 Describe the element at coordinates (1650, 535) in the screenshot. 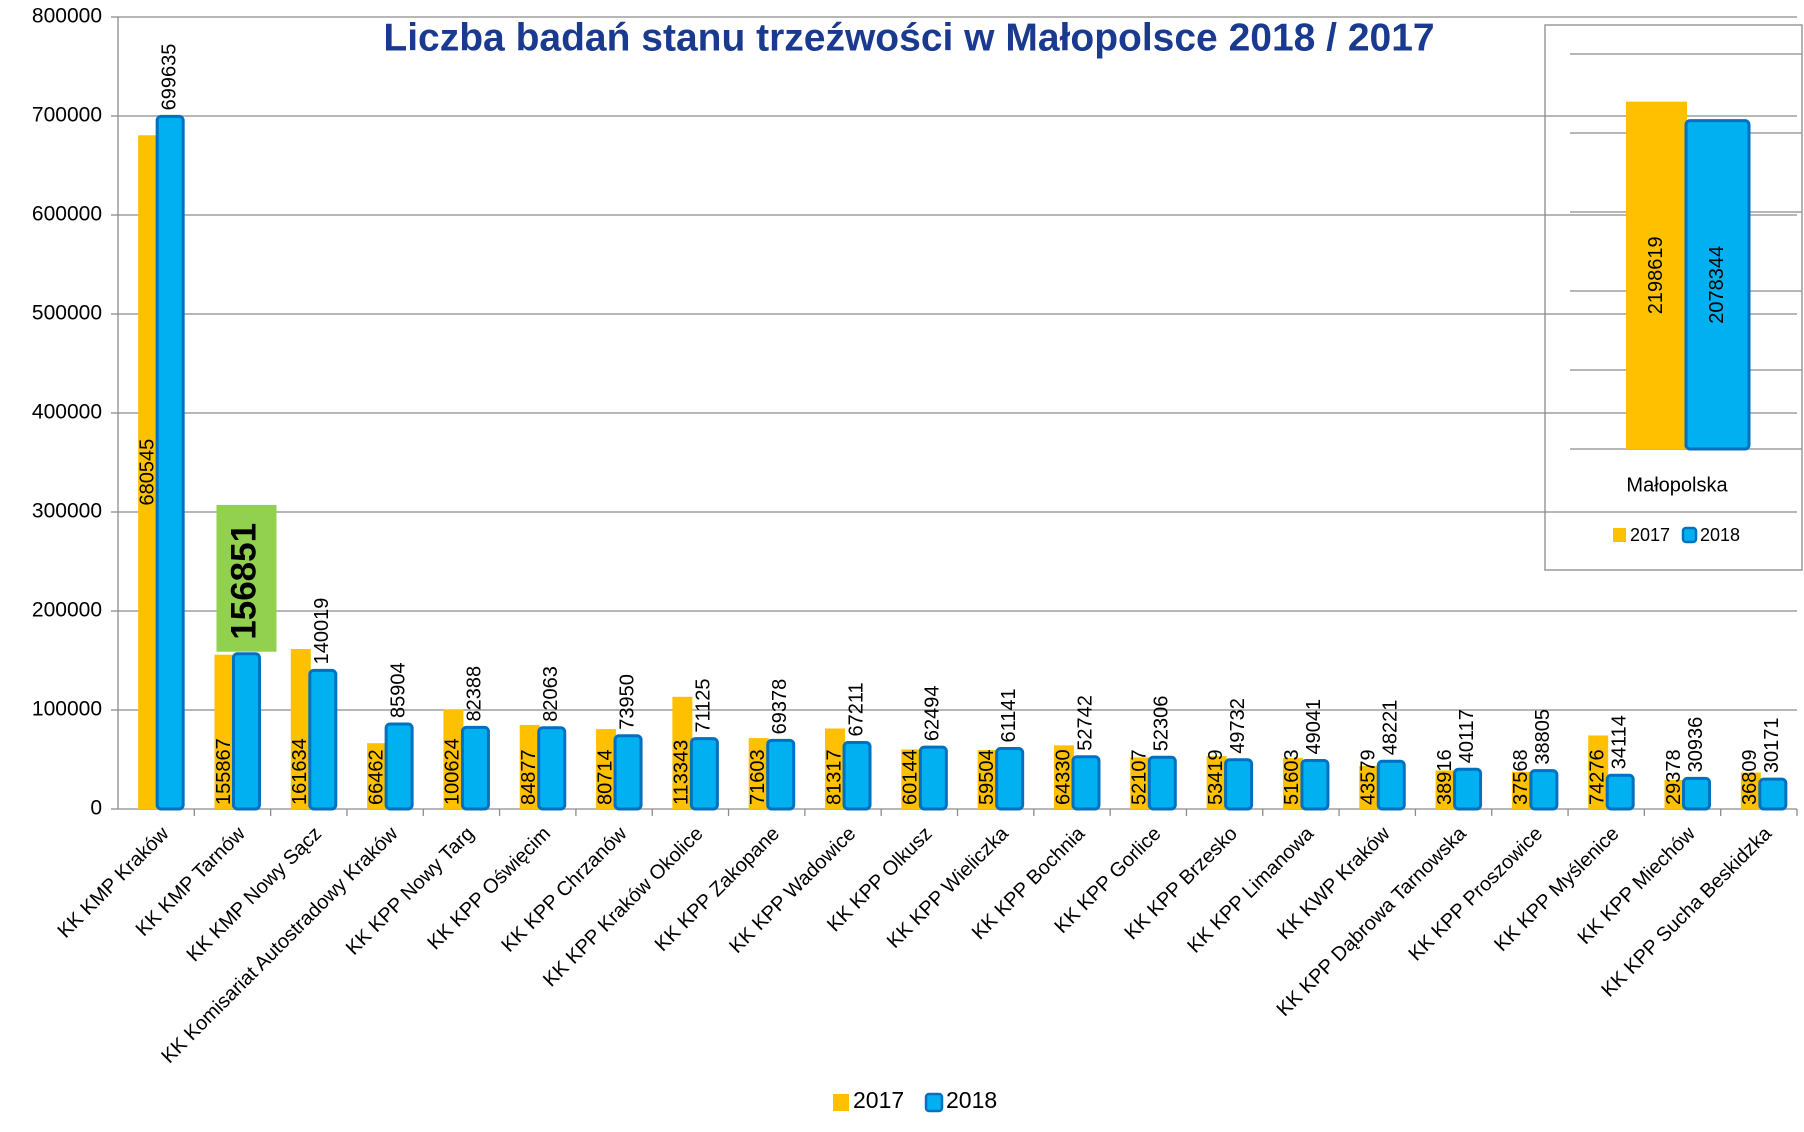

I see `legend-label: 2017` at that location.